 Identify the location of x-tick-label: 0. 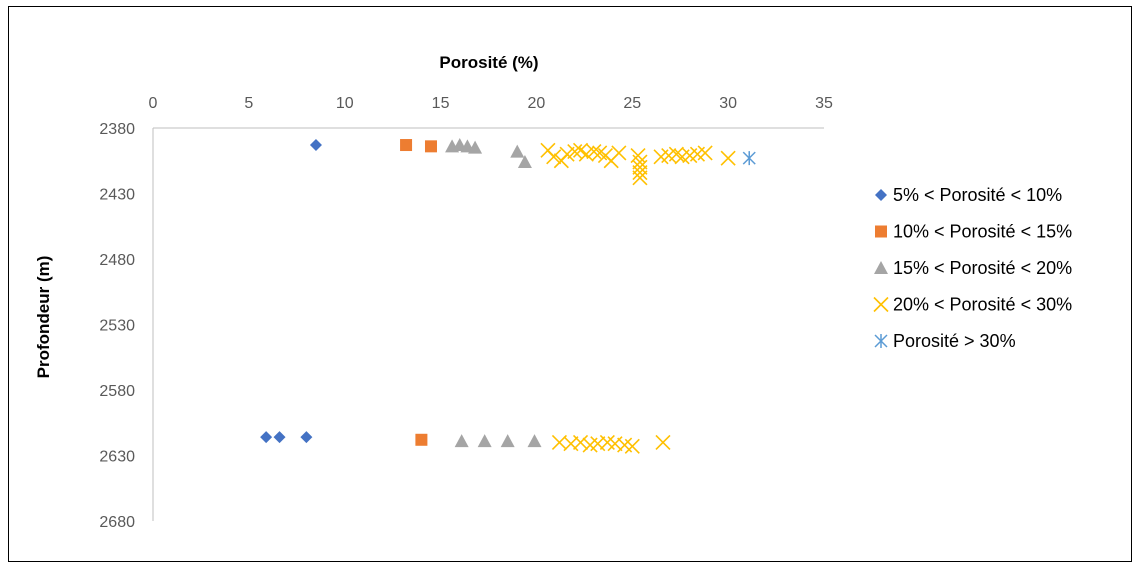
(153, 103).